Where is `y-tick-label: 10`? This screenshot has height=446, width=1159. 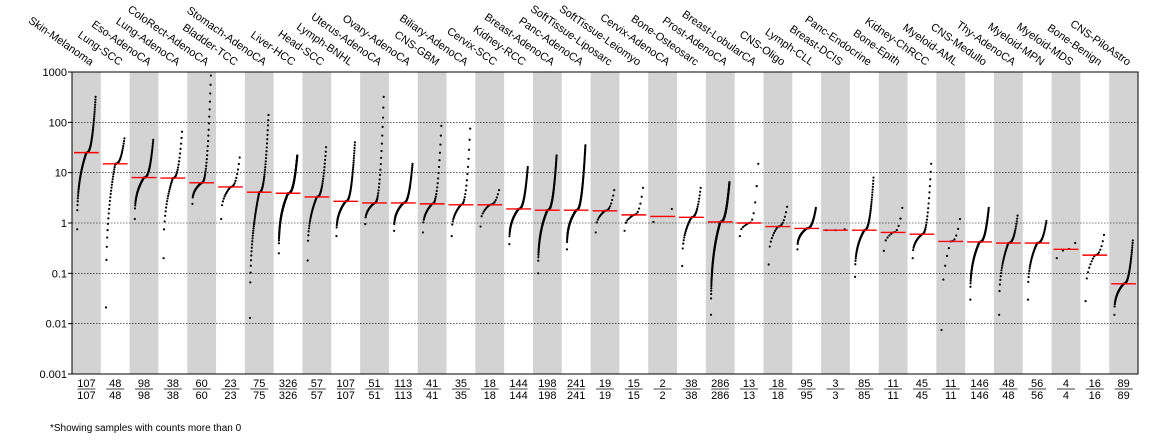
y-tick-label: 10 is located at coordinates (61, 174).